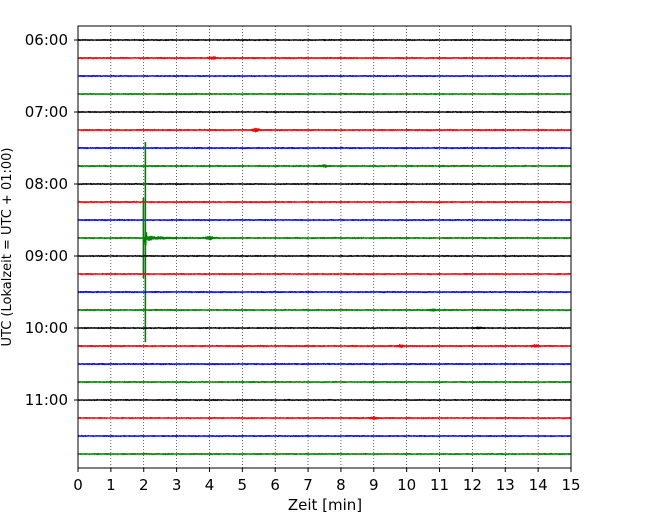  I want to click on x-axis-ticks: 0 1 2 3 4 5 6 7 8 9 10 11 12 13 14 15, so click(327, 481).